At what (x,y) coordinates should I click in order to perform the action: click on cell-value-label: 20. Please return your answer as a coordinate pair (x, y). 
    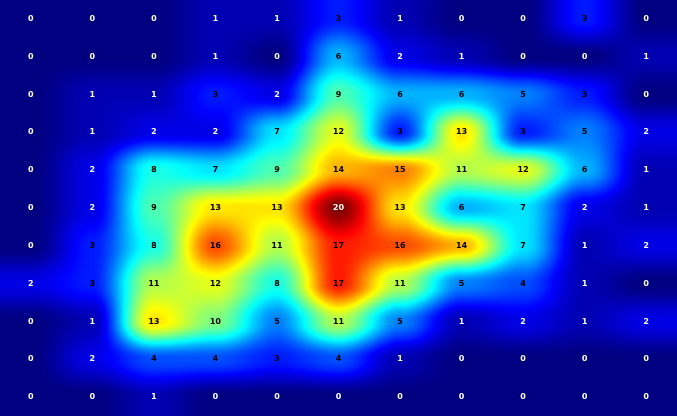
    Looking at the image, I should click on (338, 207).